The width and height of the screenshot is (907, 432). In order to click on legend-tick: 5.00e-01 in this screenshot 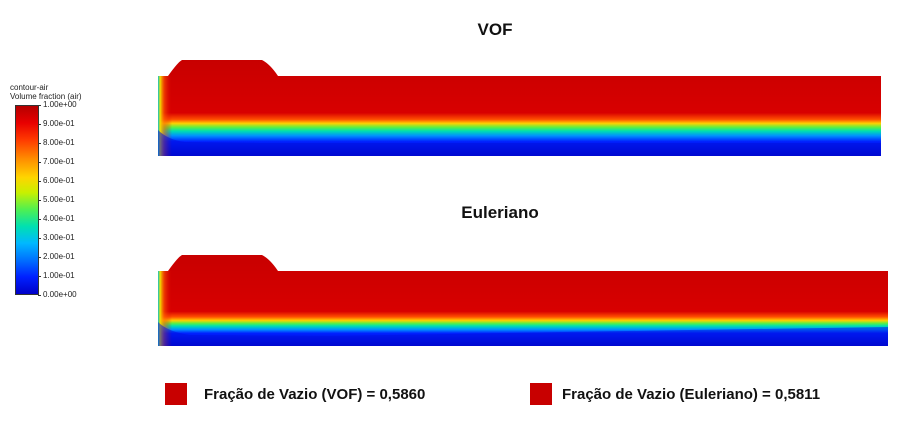, I will do `click(56, 199)`.